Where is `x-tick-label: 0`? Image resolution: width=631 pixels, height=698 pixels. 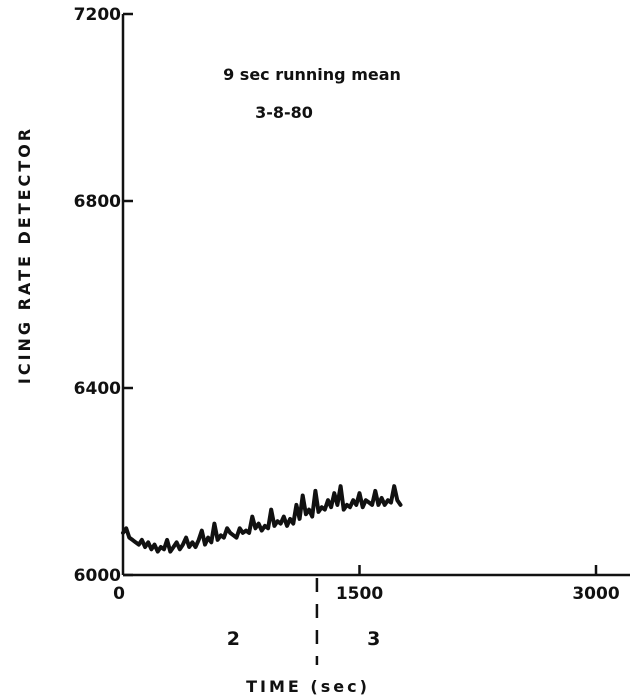
x-tick-label: 0 is located at coordinates (119, 594).